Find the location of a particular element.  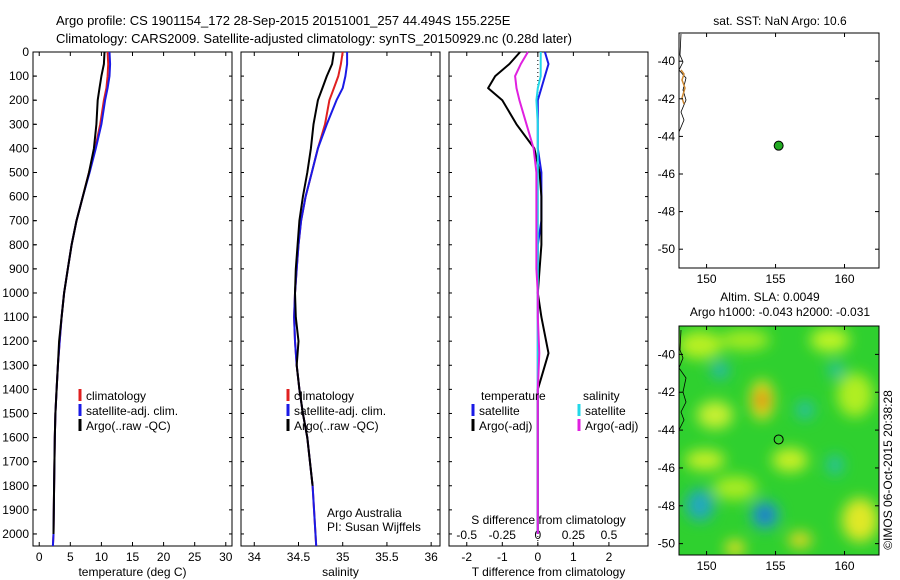

sla-map-frame is located at coordinates (779, 440).